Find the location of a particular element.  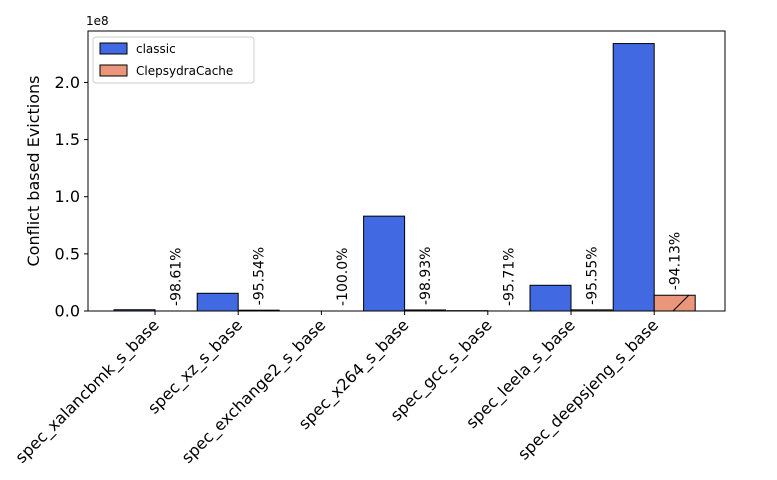

bar-classic-spec-x264-s-base is located at coordinates (384, 263).